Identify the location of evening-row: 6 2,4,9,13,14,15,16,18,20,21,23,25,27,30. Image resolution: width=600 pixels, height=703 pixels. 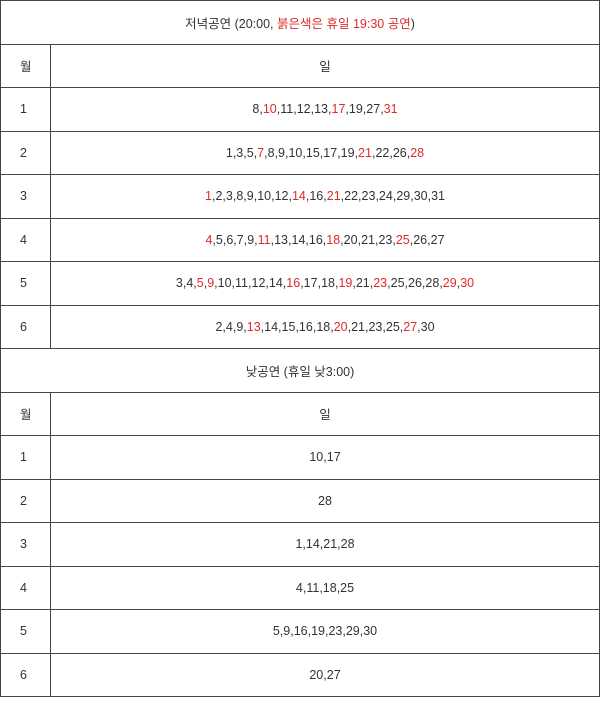
(300, 326).